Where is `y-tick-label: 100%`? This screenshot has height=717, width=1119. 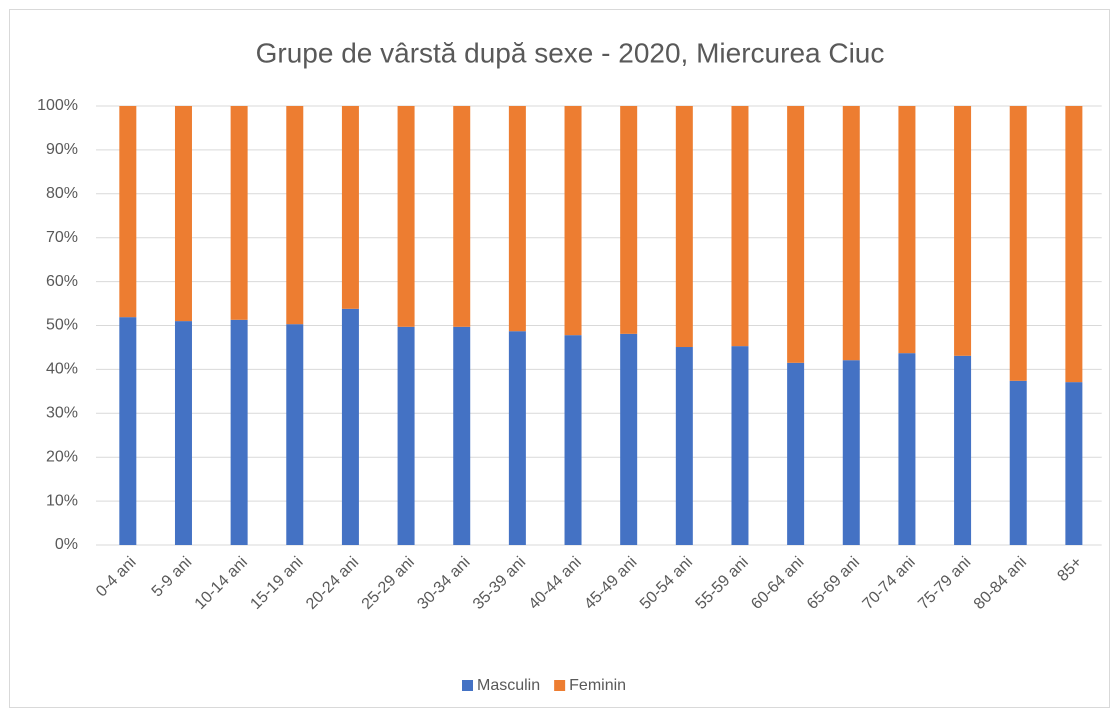 y-tick-label: 100% is located at coordinates (57, 105).